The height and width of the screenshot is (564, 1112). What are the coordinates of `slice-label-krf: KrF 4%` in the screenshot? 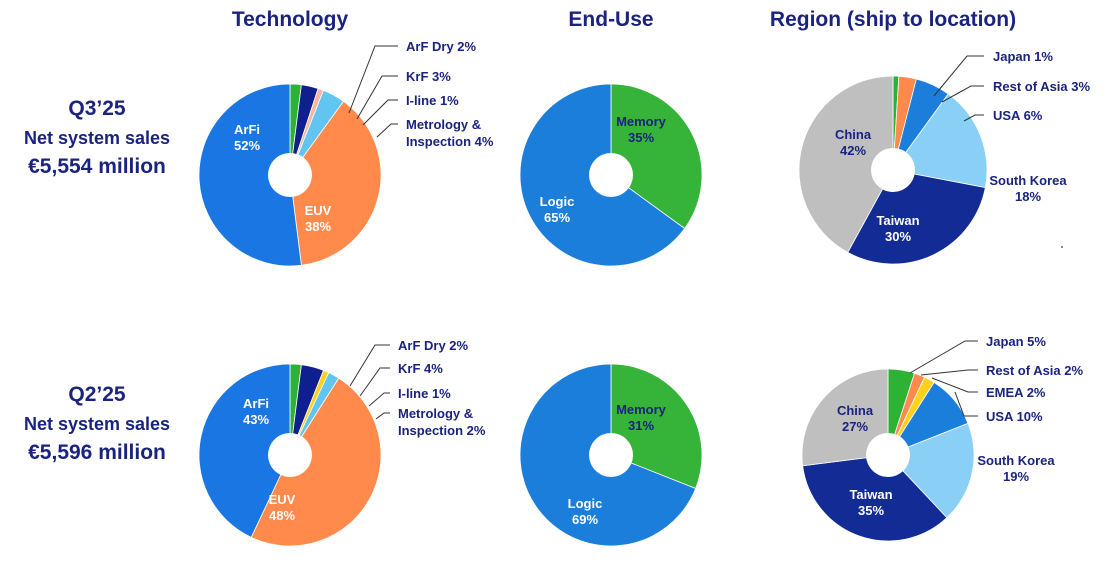 It's located at (420, 368).